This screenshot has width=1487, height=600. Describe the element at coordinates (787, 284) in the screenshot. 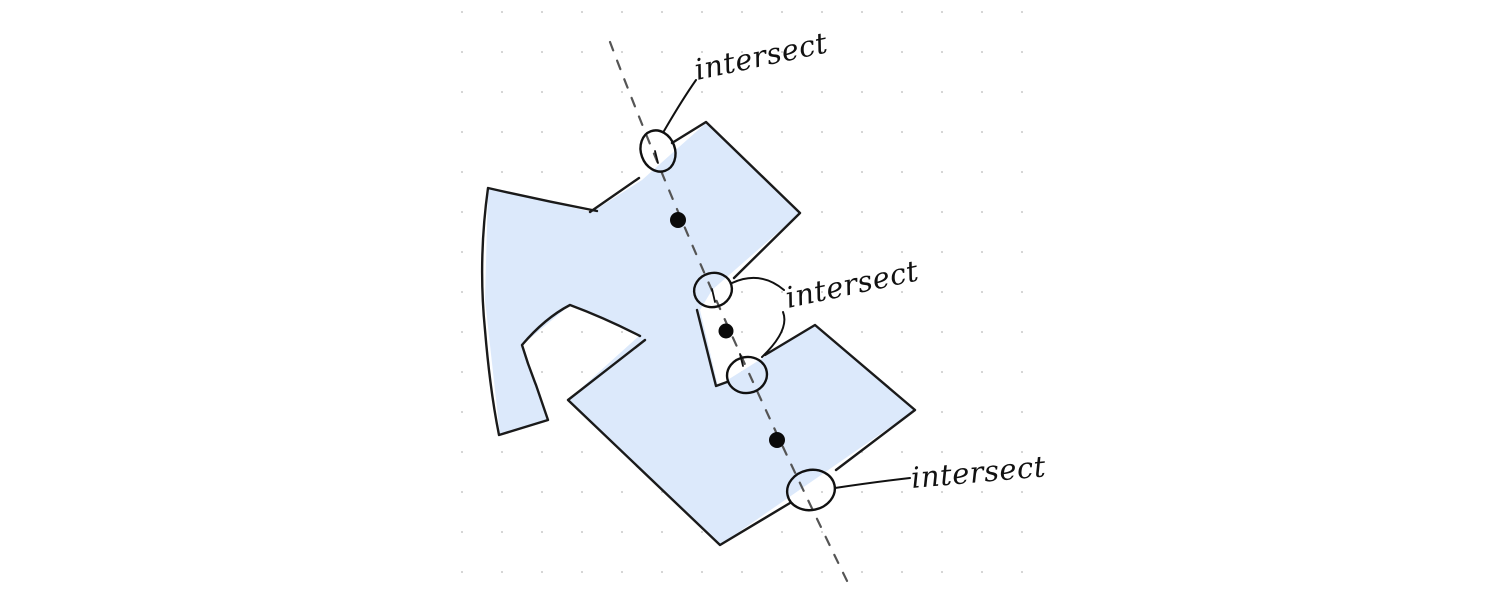

I see `annotation-leaders` at that location.